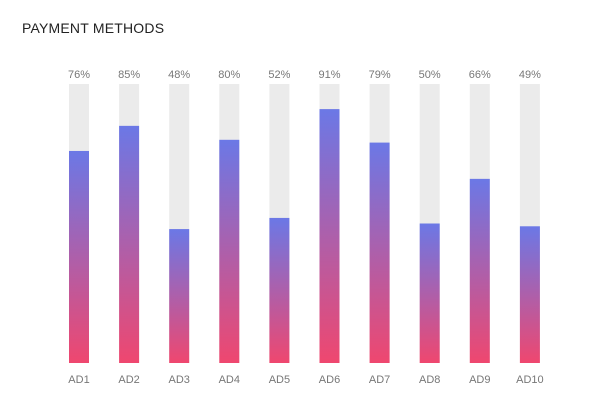 This screenshot has width=604, height=401. What do you see at coordinates (78, 380) in the screenshot?
I see `category-label-ad1: AD1` at bounding box center [78, 380].